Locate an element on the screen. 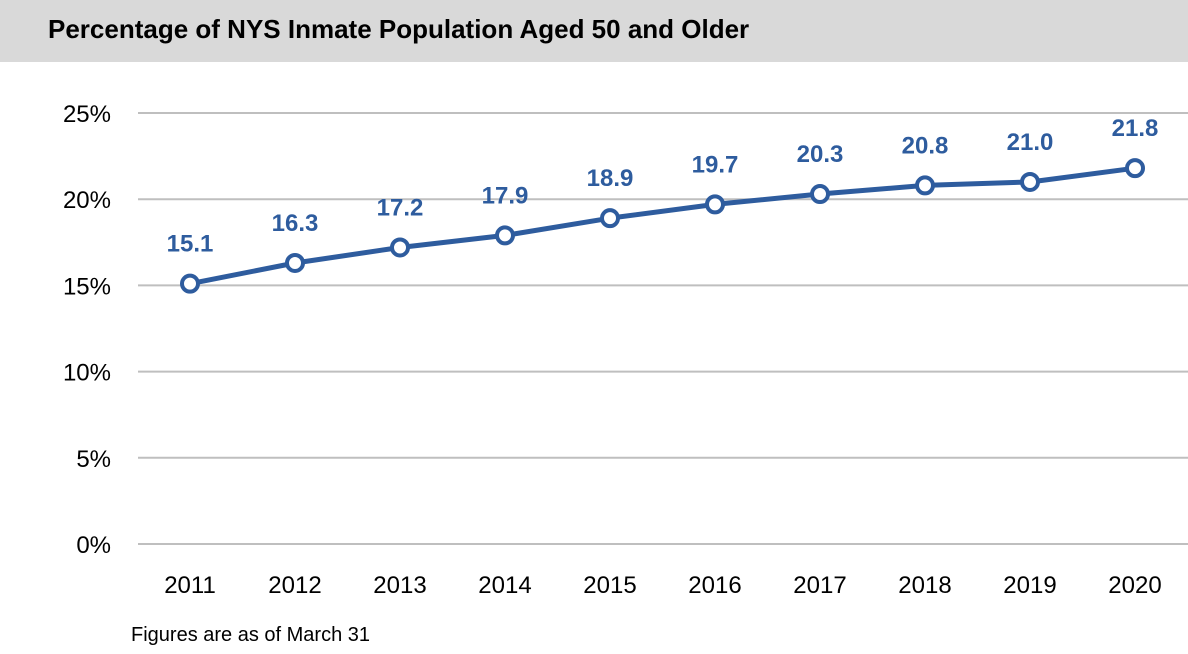 The image size is (1188, 654). x-tick-label: 2019 is located at coordinates (1029, 585).